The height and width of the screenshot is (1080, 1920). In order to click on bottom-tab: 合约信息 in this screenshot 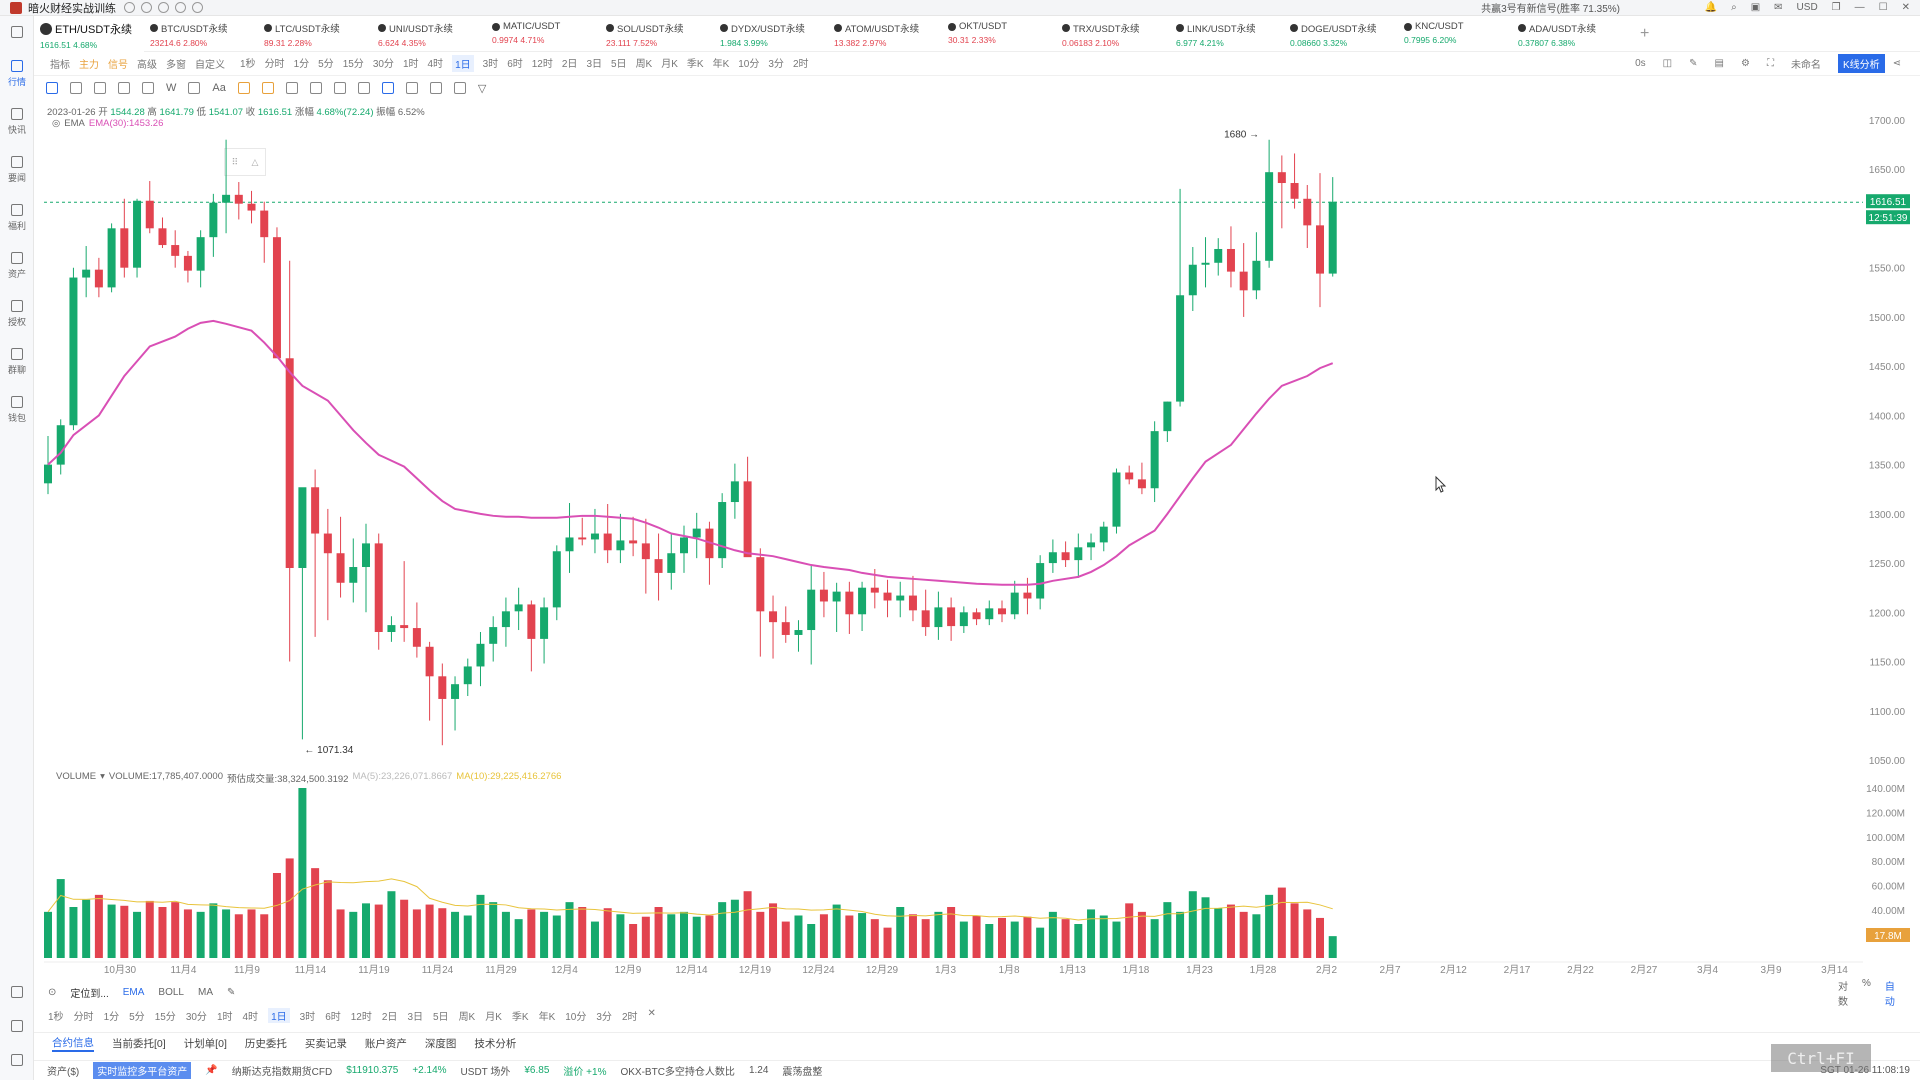, I will do `click(73, 1043)`.